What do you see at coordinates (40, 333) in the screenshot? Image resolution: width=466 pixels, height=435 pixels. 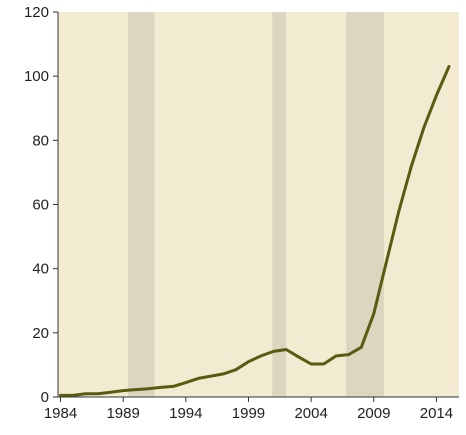 I see `y-tick-label: 20` at bounding box center [40, 333].